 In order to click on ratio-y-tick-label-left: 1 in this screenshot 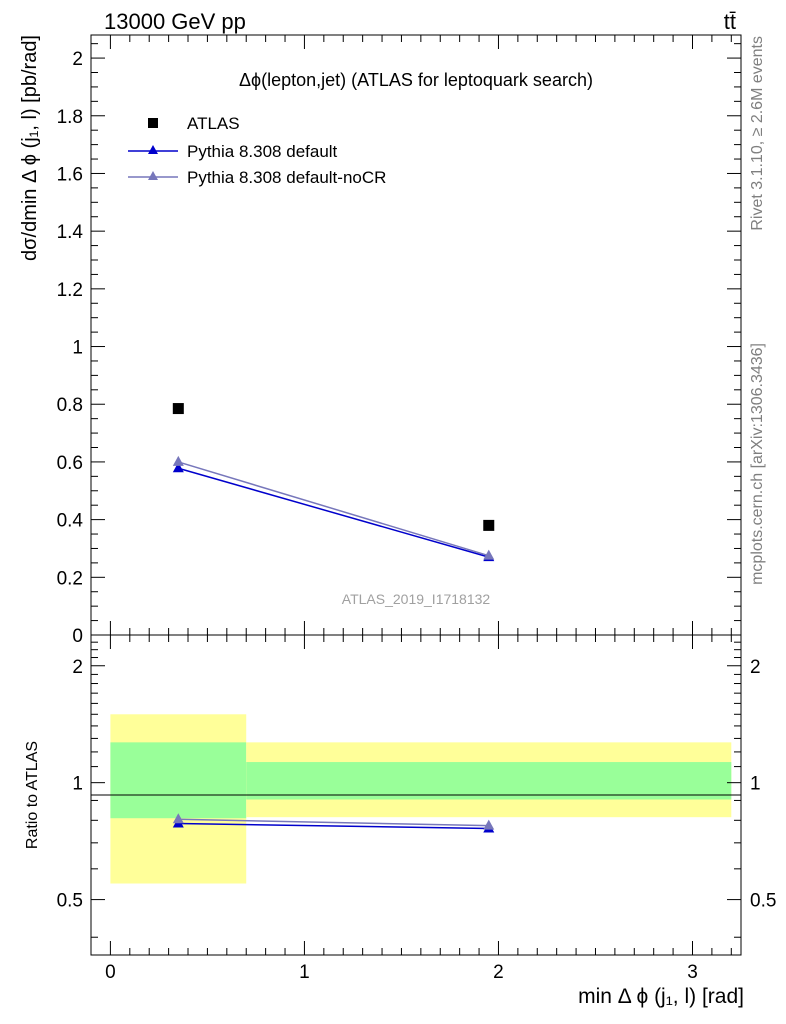, I will do `click(77, 784)`.